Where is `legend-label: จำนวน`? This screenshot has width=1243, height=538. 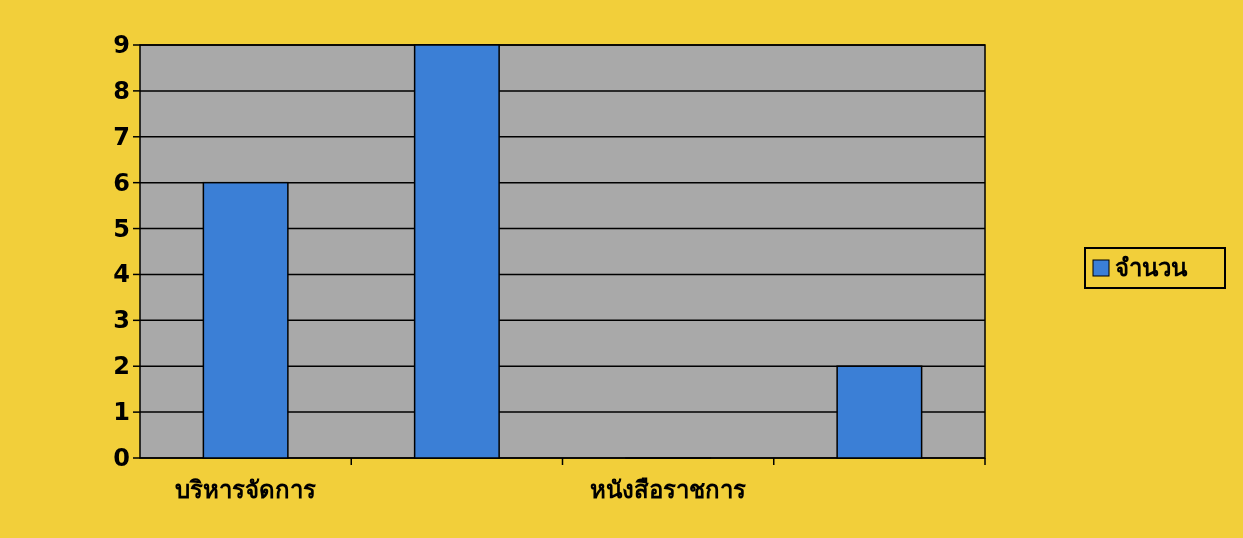
legend-label: จำนวน is located at coordinates (1151, 268).